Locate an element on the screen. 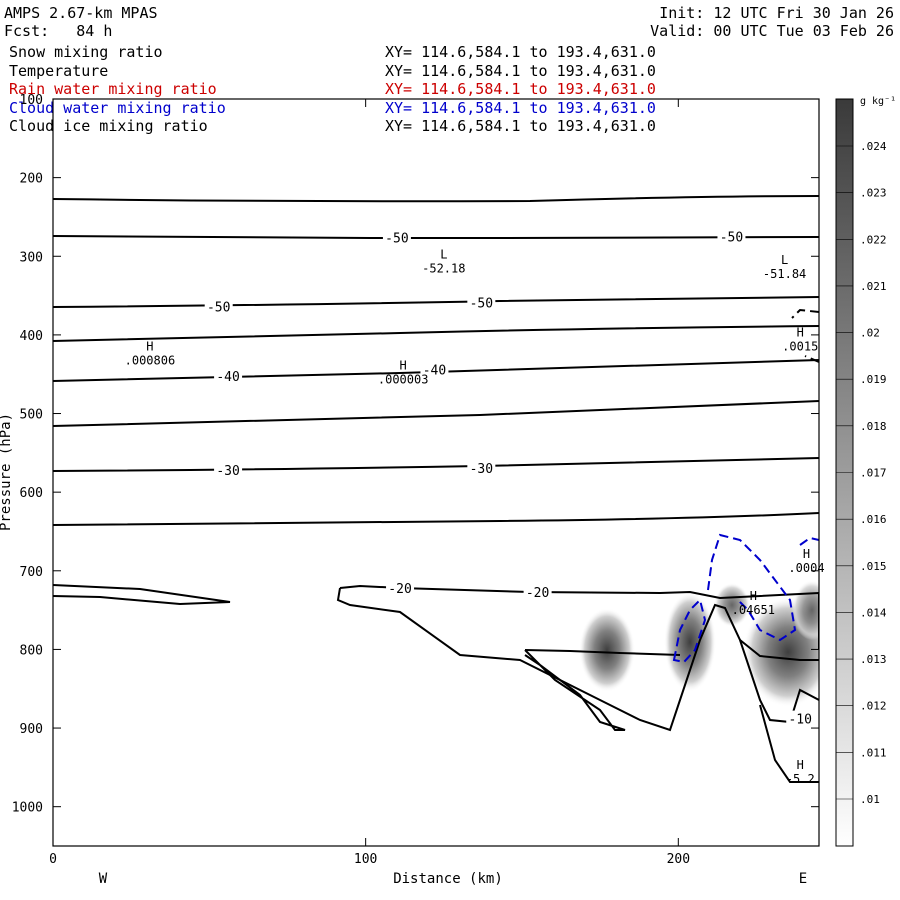 Image resolution: width=900 pixels, height=900 pixels. colorbar-label: .023 is located at coordinates (873, 193).